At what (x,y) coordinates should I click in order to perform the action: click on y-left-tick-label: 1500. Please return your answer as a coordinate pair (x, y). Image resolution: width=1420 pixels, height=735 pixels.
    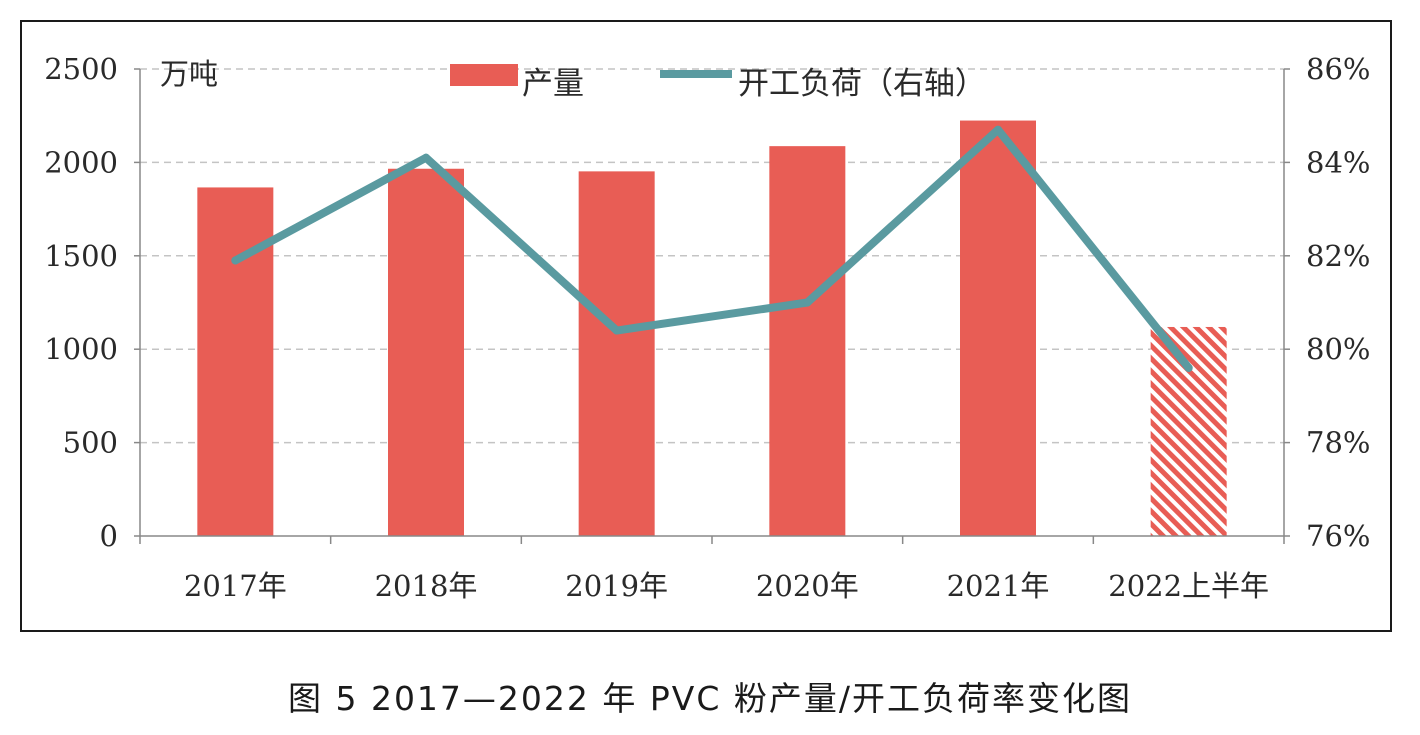
    Looking at the image, I should click on (81, 256).